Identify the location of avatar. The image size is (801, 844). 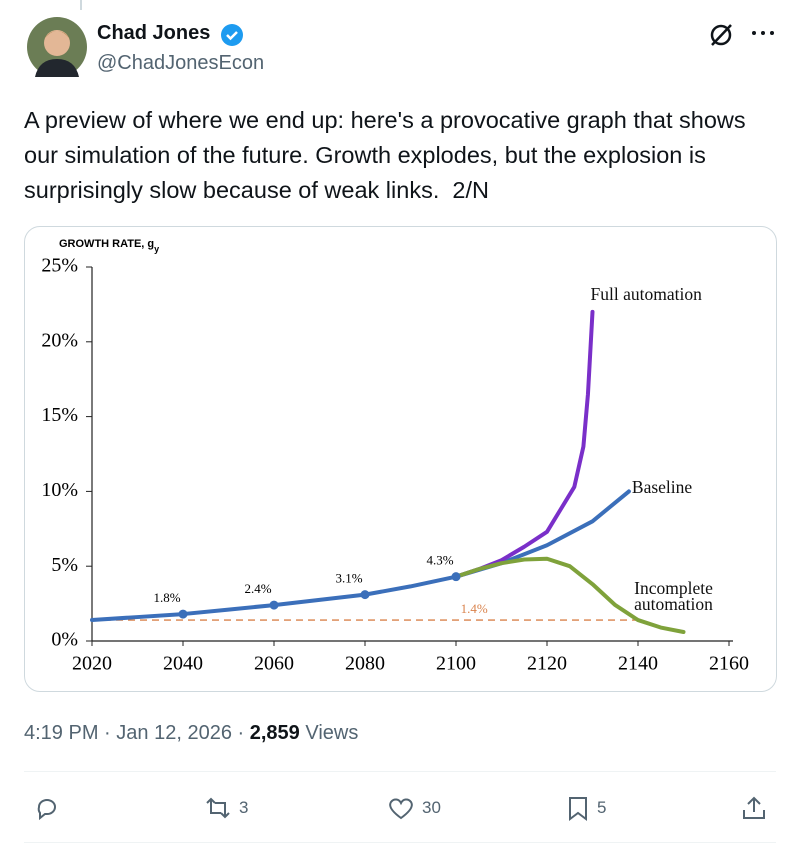
(57, 47).